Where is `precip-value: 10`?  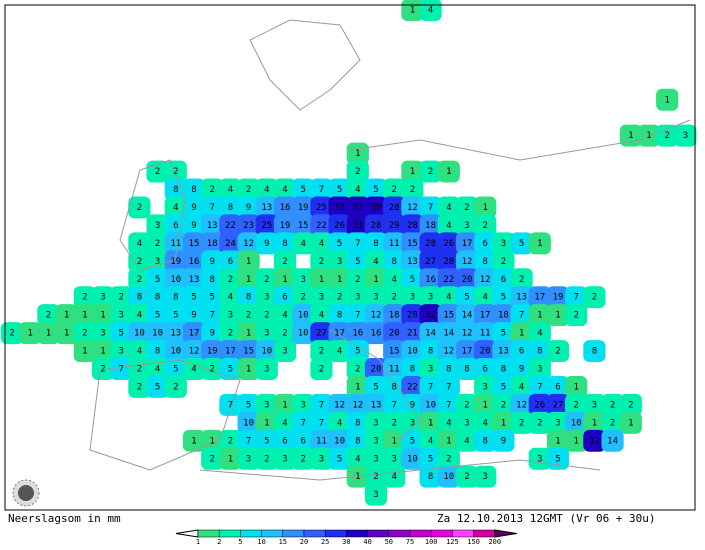 precip-value: 10 is located at coordinates (248, 423).